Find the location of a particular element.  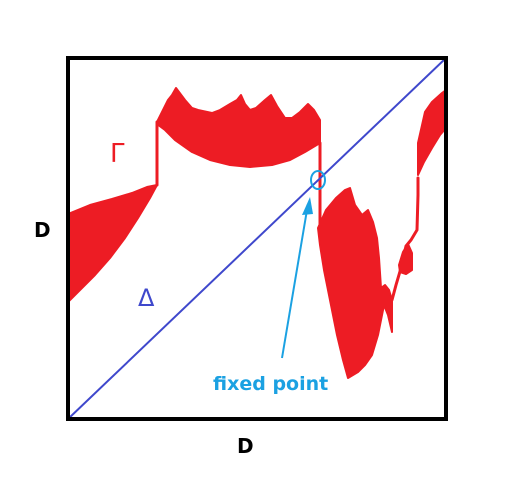

graph-region-lower-middle is located at coordinates (355, 283).